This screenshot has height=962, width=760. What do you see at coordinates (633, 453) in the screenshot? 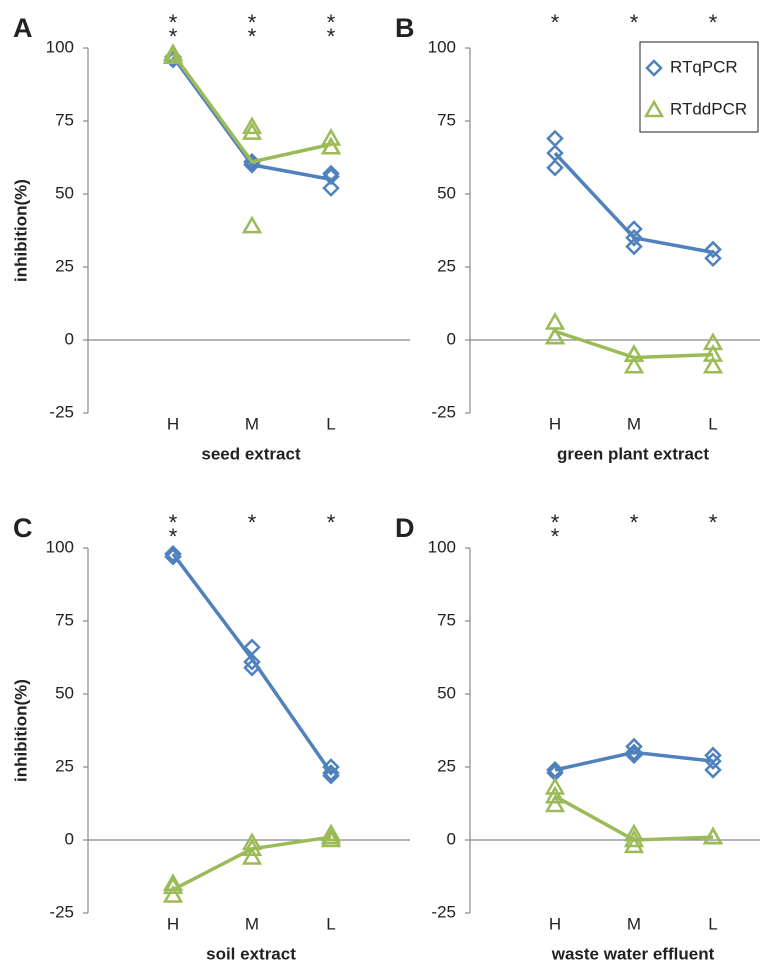
I see `x-axis-label: green plant extract` at bounding box center [633, 453].